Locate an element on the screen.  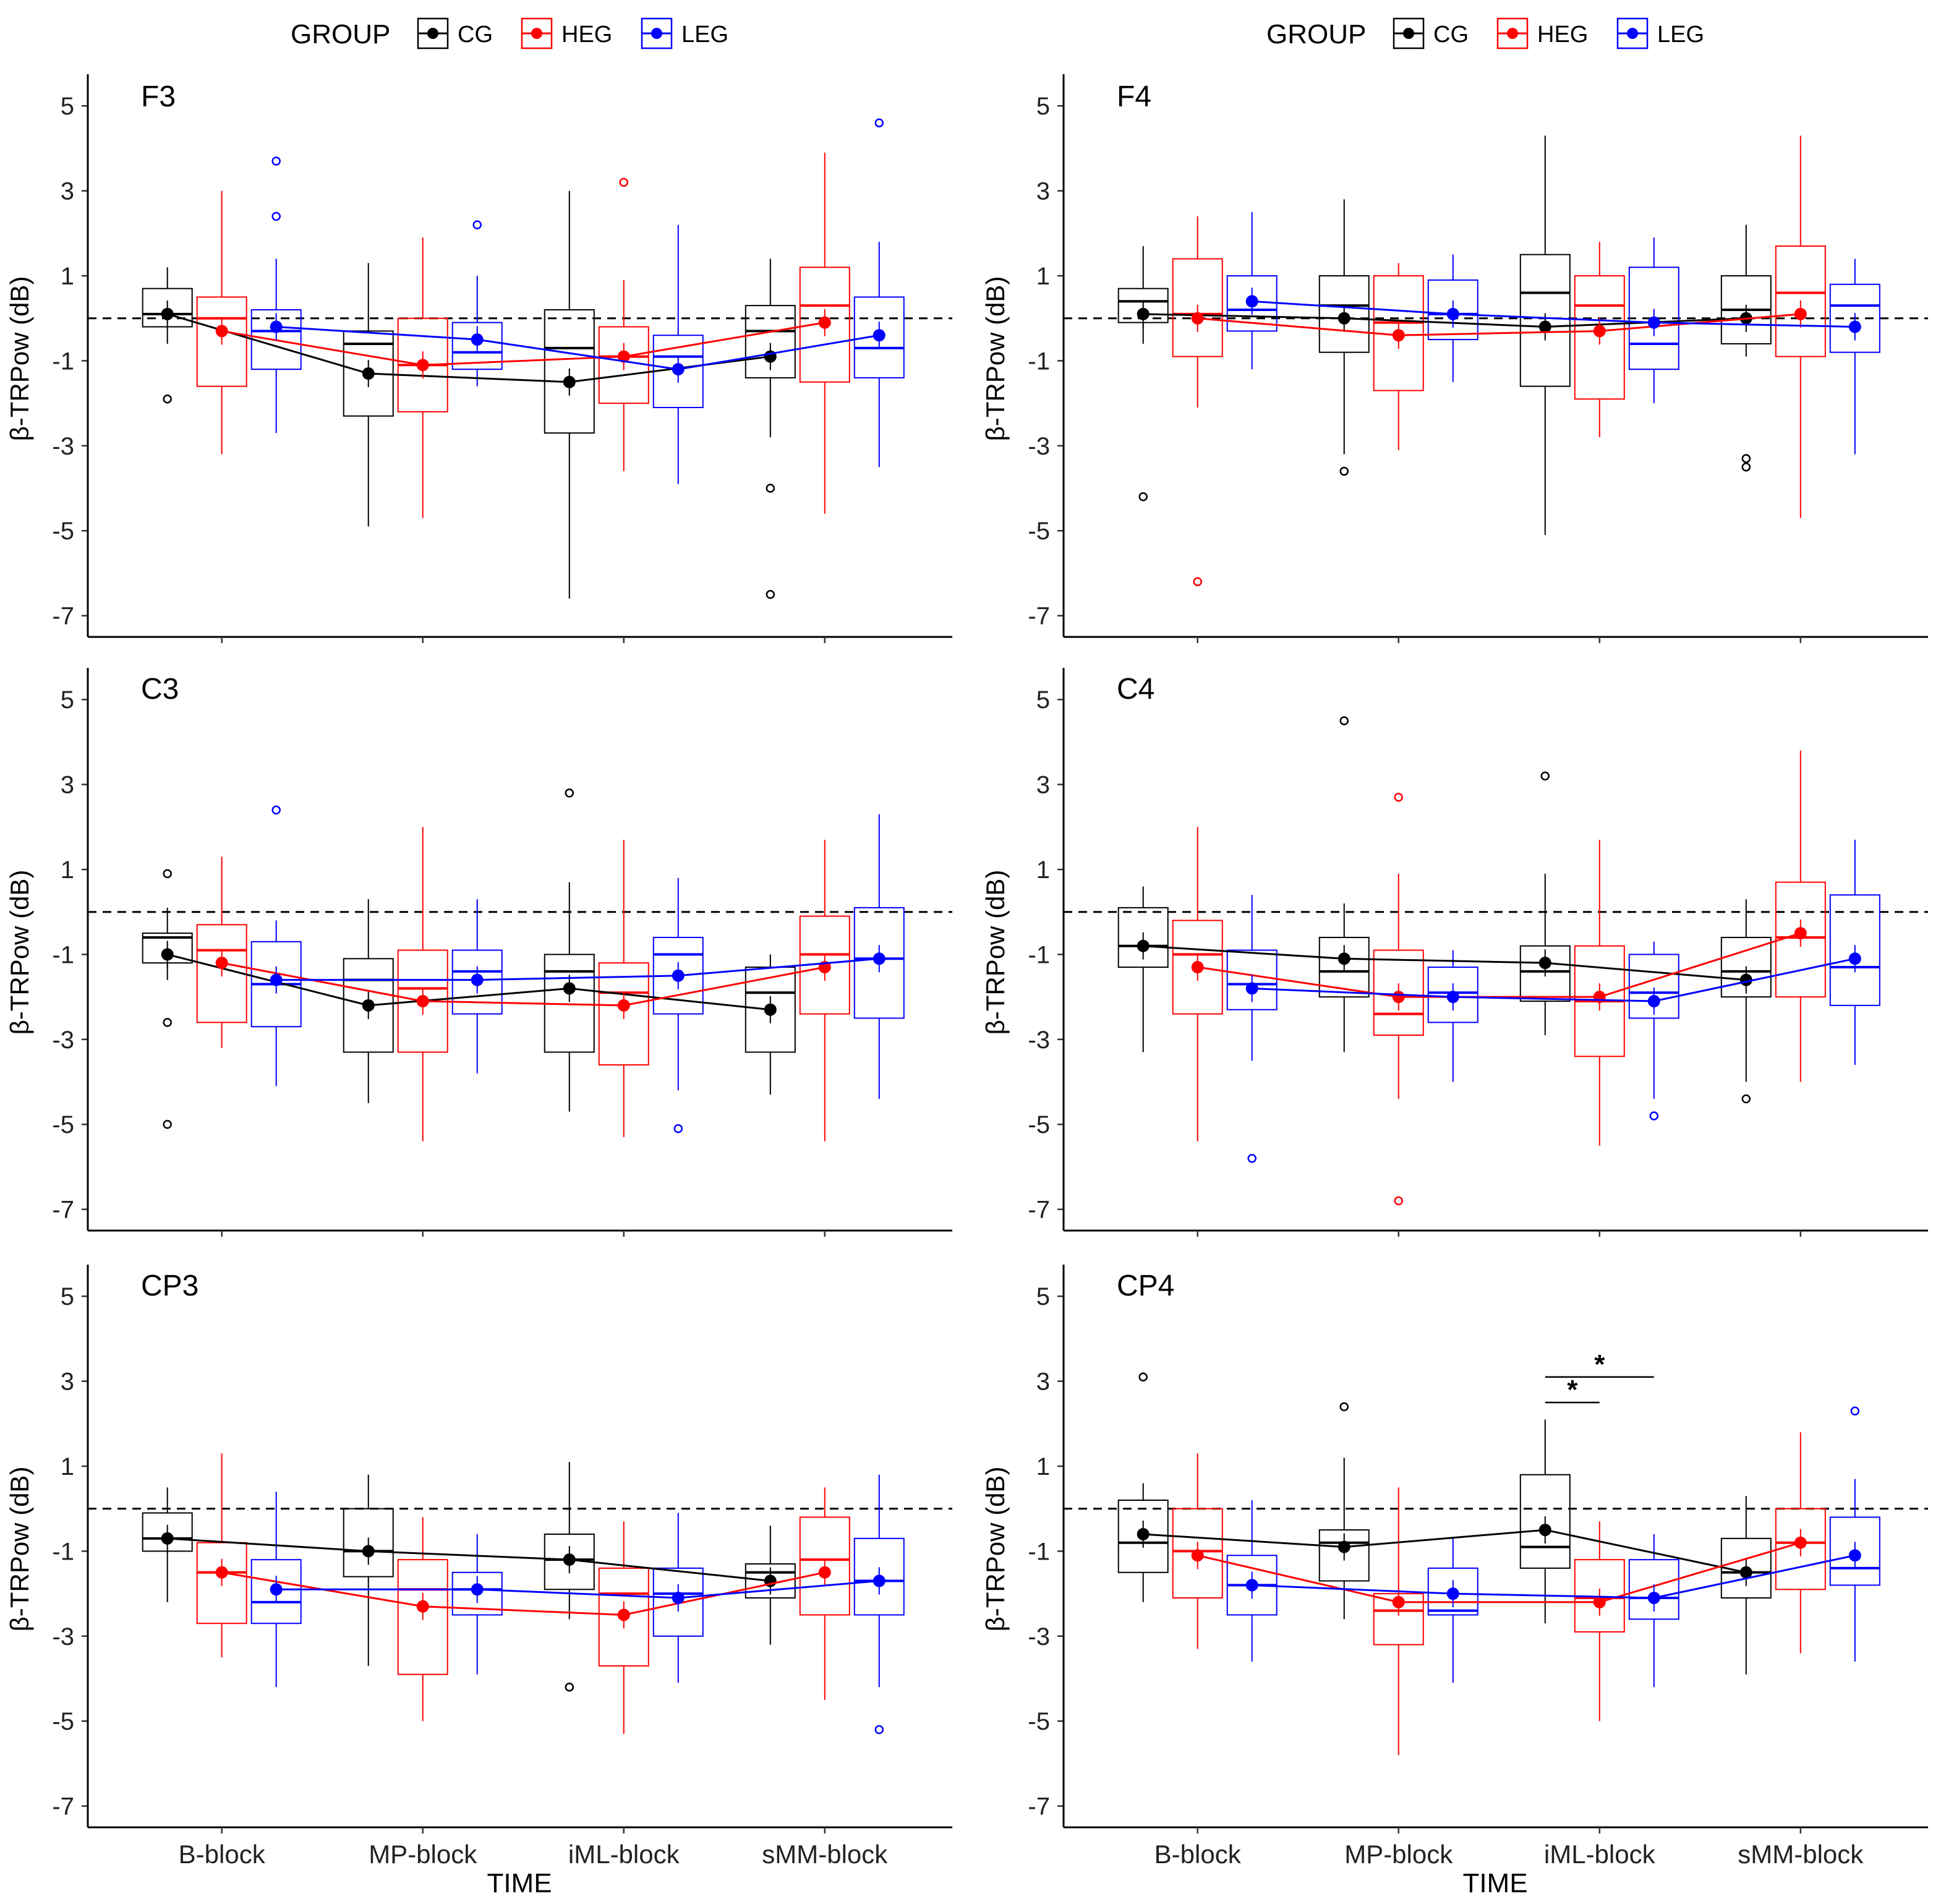
series-cg is located at coordinates (1444, 1523).